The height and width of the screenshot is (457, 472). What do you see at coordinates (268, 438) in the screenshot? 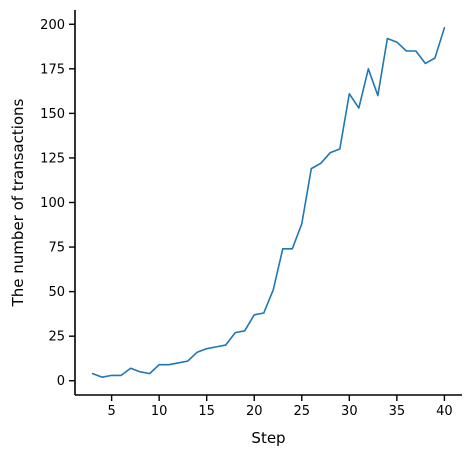
I see `x-axis-title: Step` at bounding box center [268, 438].